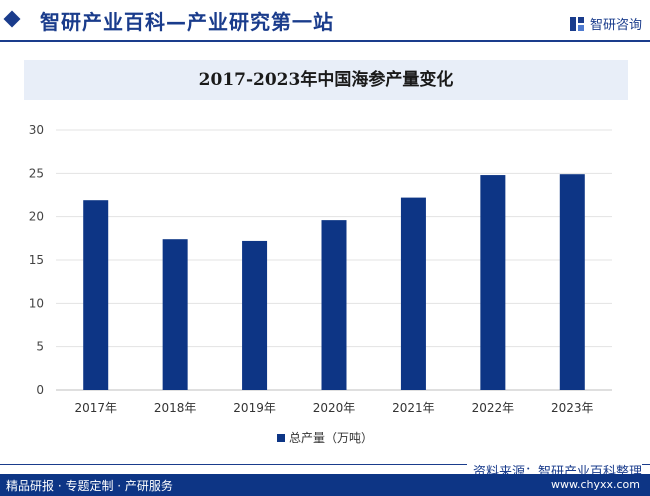  Describe the element at coordinates (576, 23) in the screenshot. I see `brand-logo-icon` at that location.